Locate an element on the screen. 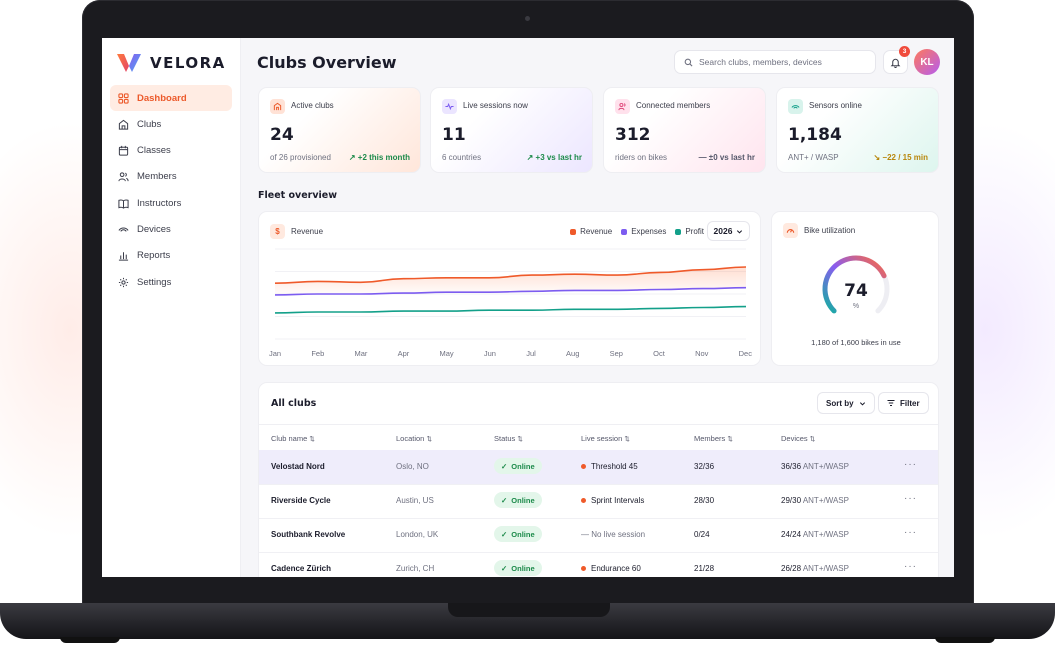 This screenshot has width=1055, height=647. brand-logo: VELORA is located at coordinates (171, 63).